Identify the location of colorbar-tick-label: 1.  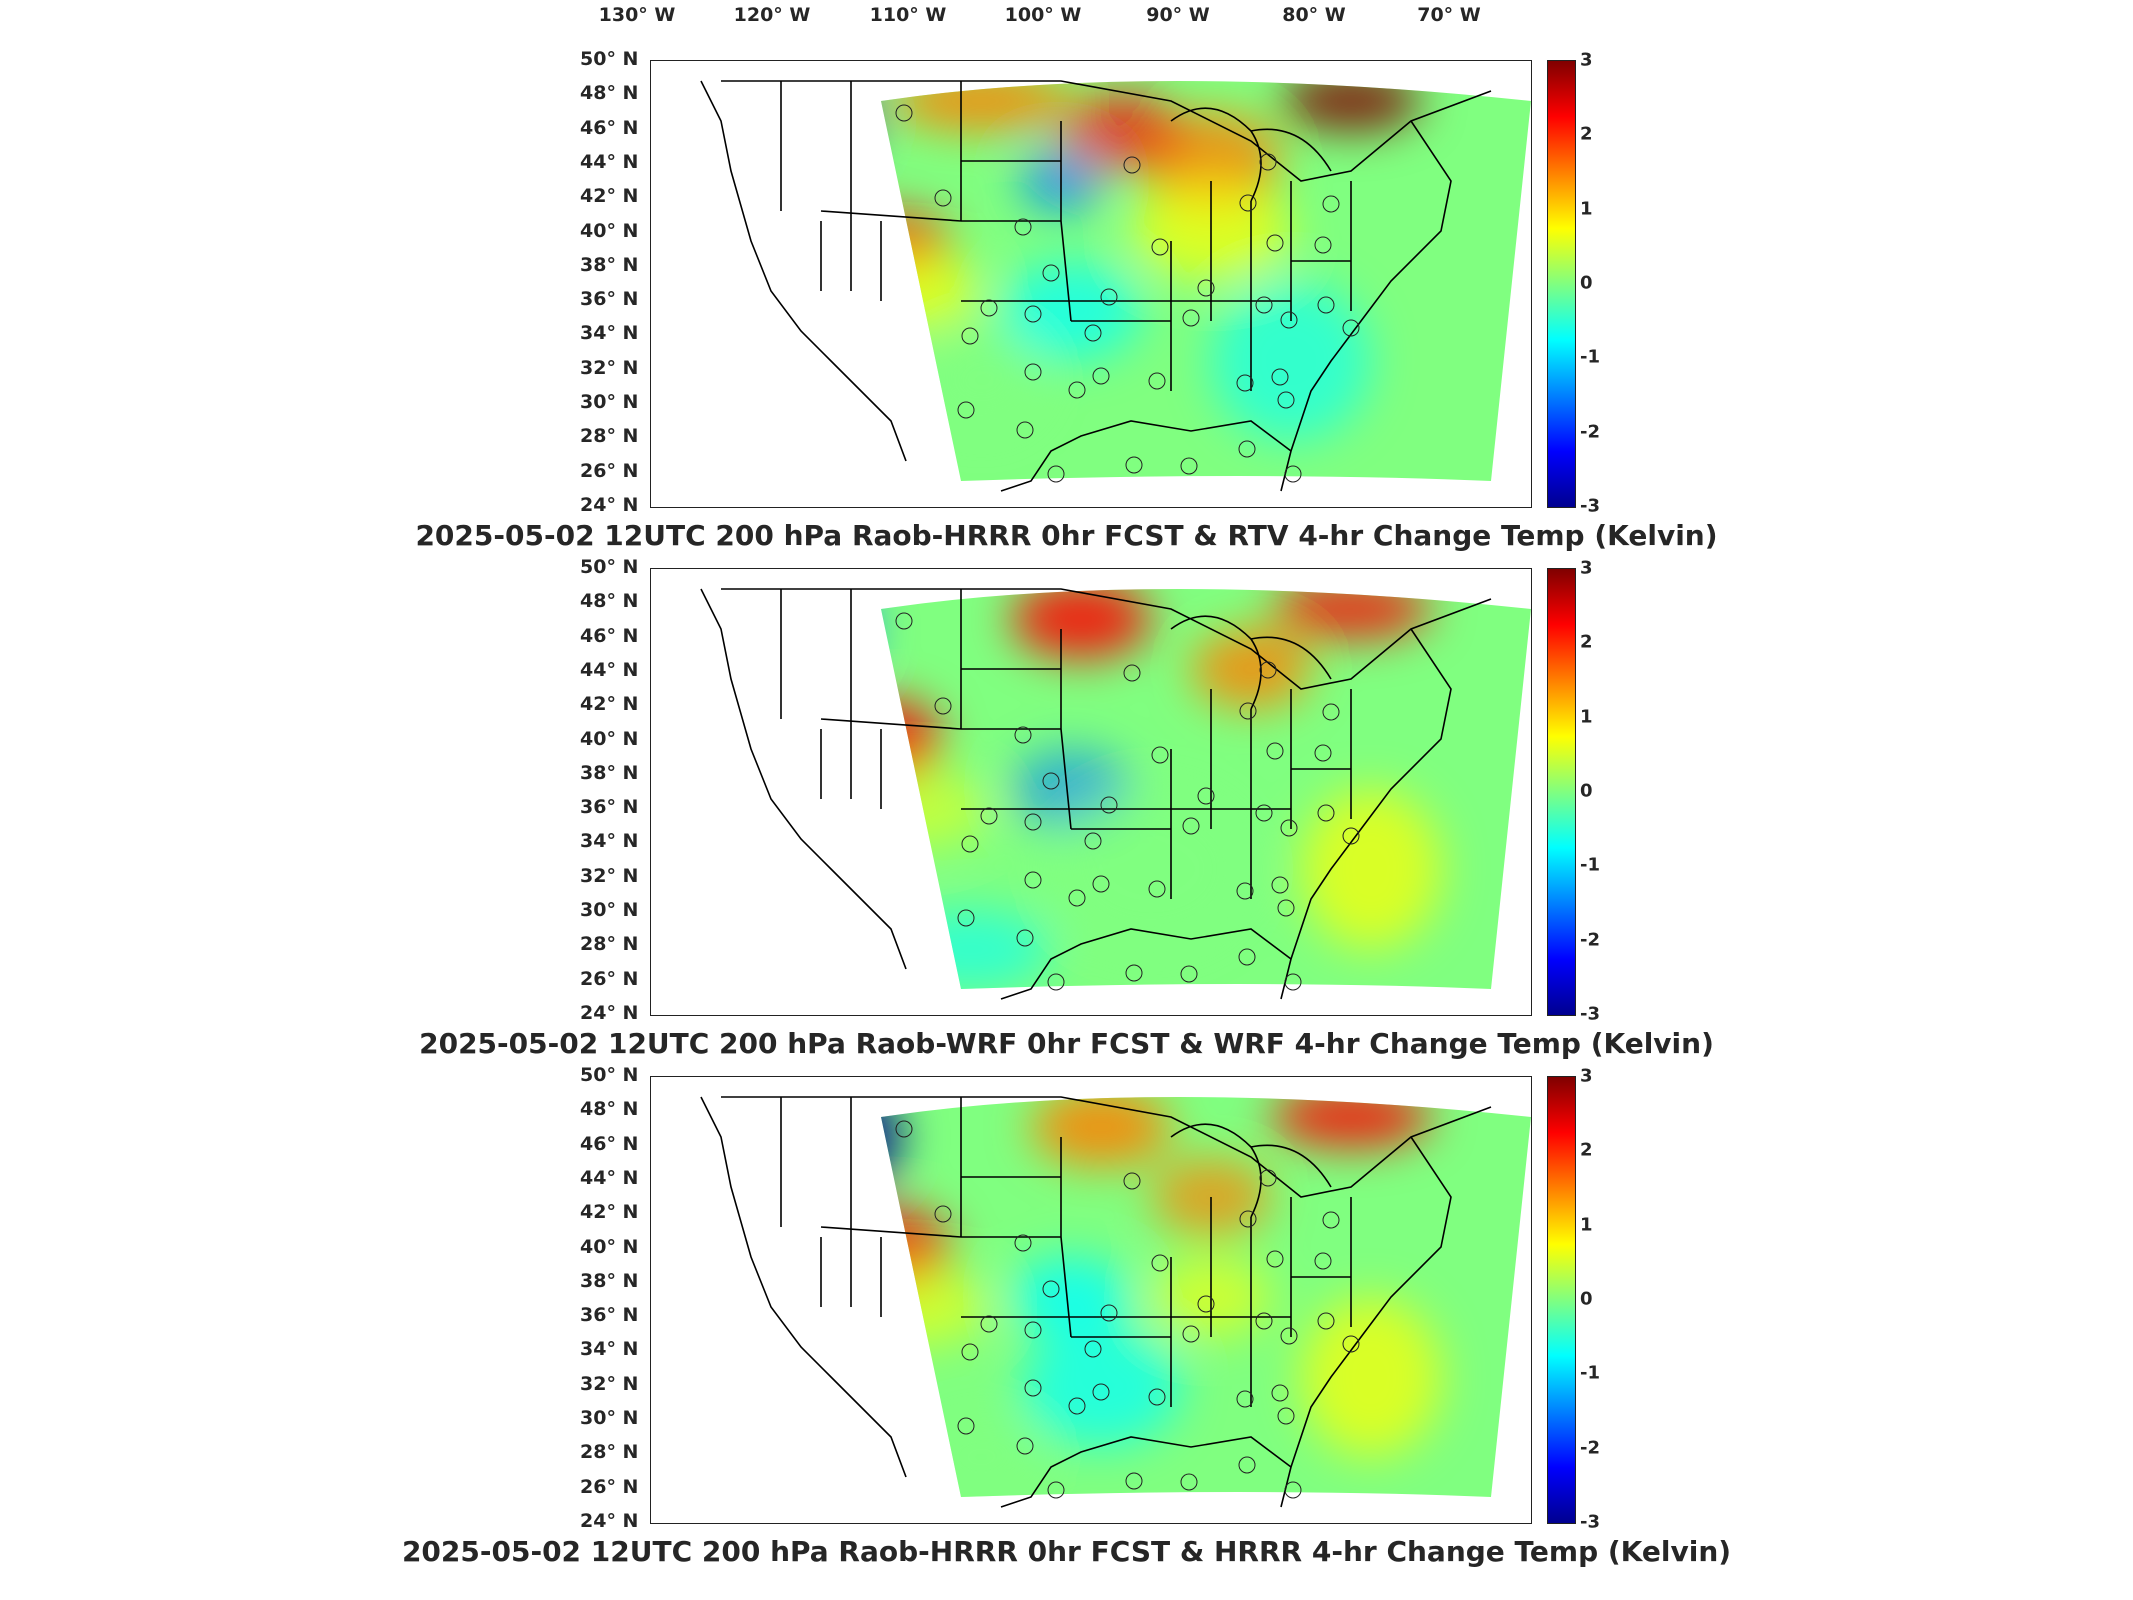
(1586, 717).